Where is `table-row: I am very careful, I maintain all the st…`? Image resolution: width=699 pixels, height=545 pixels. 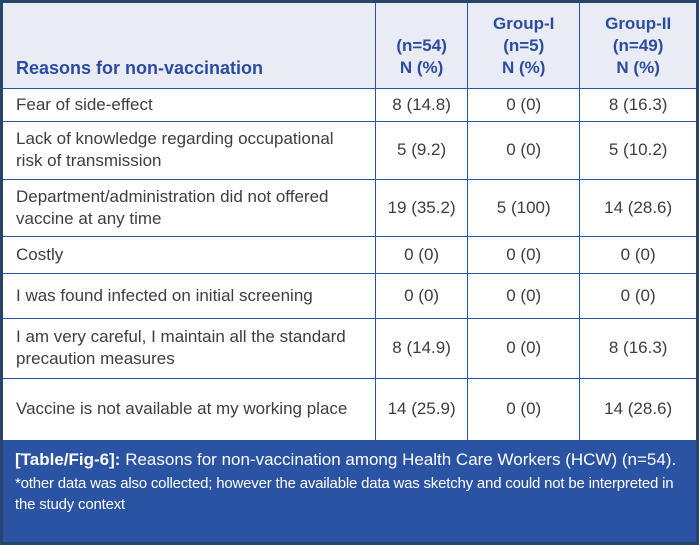 table-row: I am very careful, I maintain all the st… is located at coordinates (349, 348).